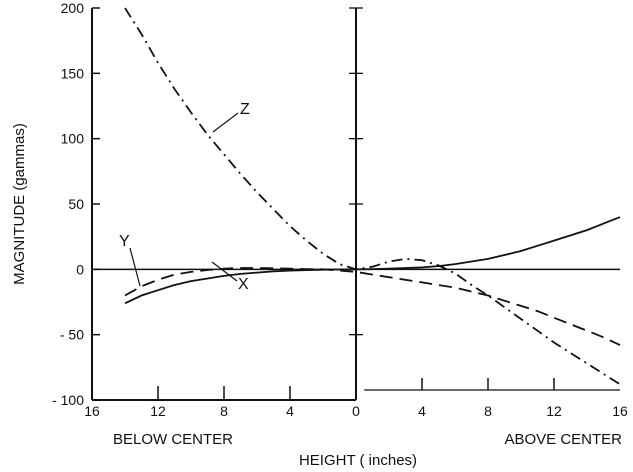 The width and height of the screenshot is (633, 472). I want to click on series-z-label: Z, so click(245, 109).